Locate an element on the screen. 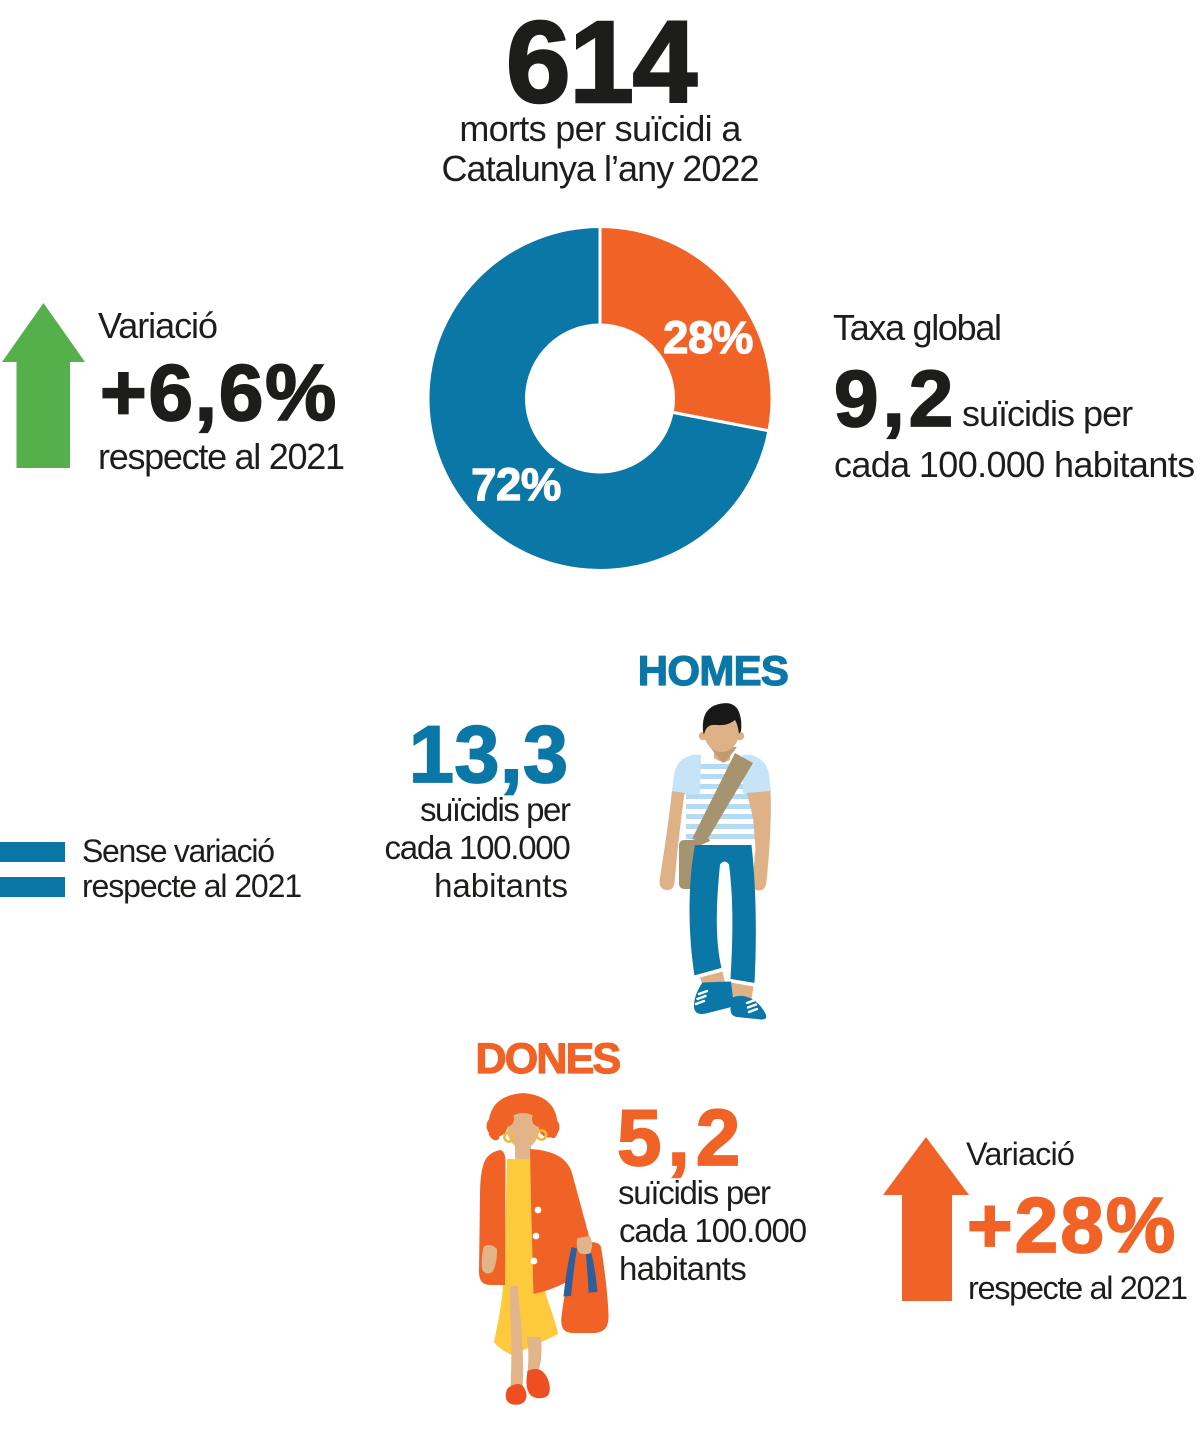 This screenshot has height=1440, width=1200. svg-text: DONES is located at coordinates (548, 1059).